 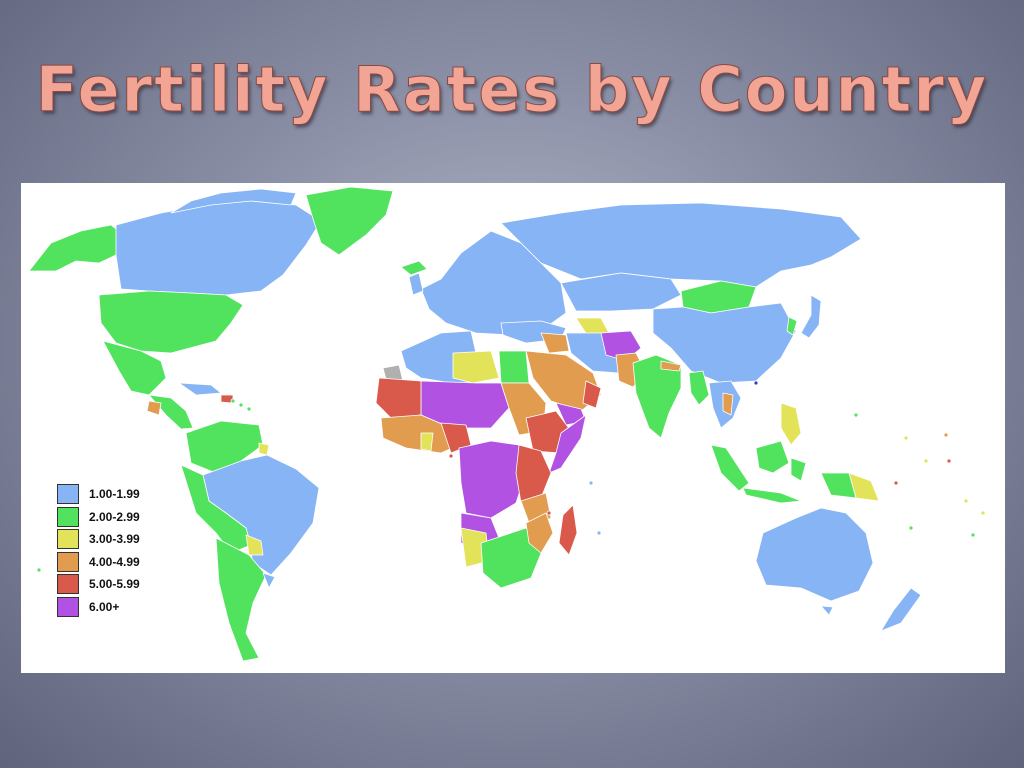 I want to click on region-sulawesi, so click(x=798, y=469).